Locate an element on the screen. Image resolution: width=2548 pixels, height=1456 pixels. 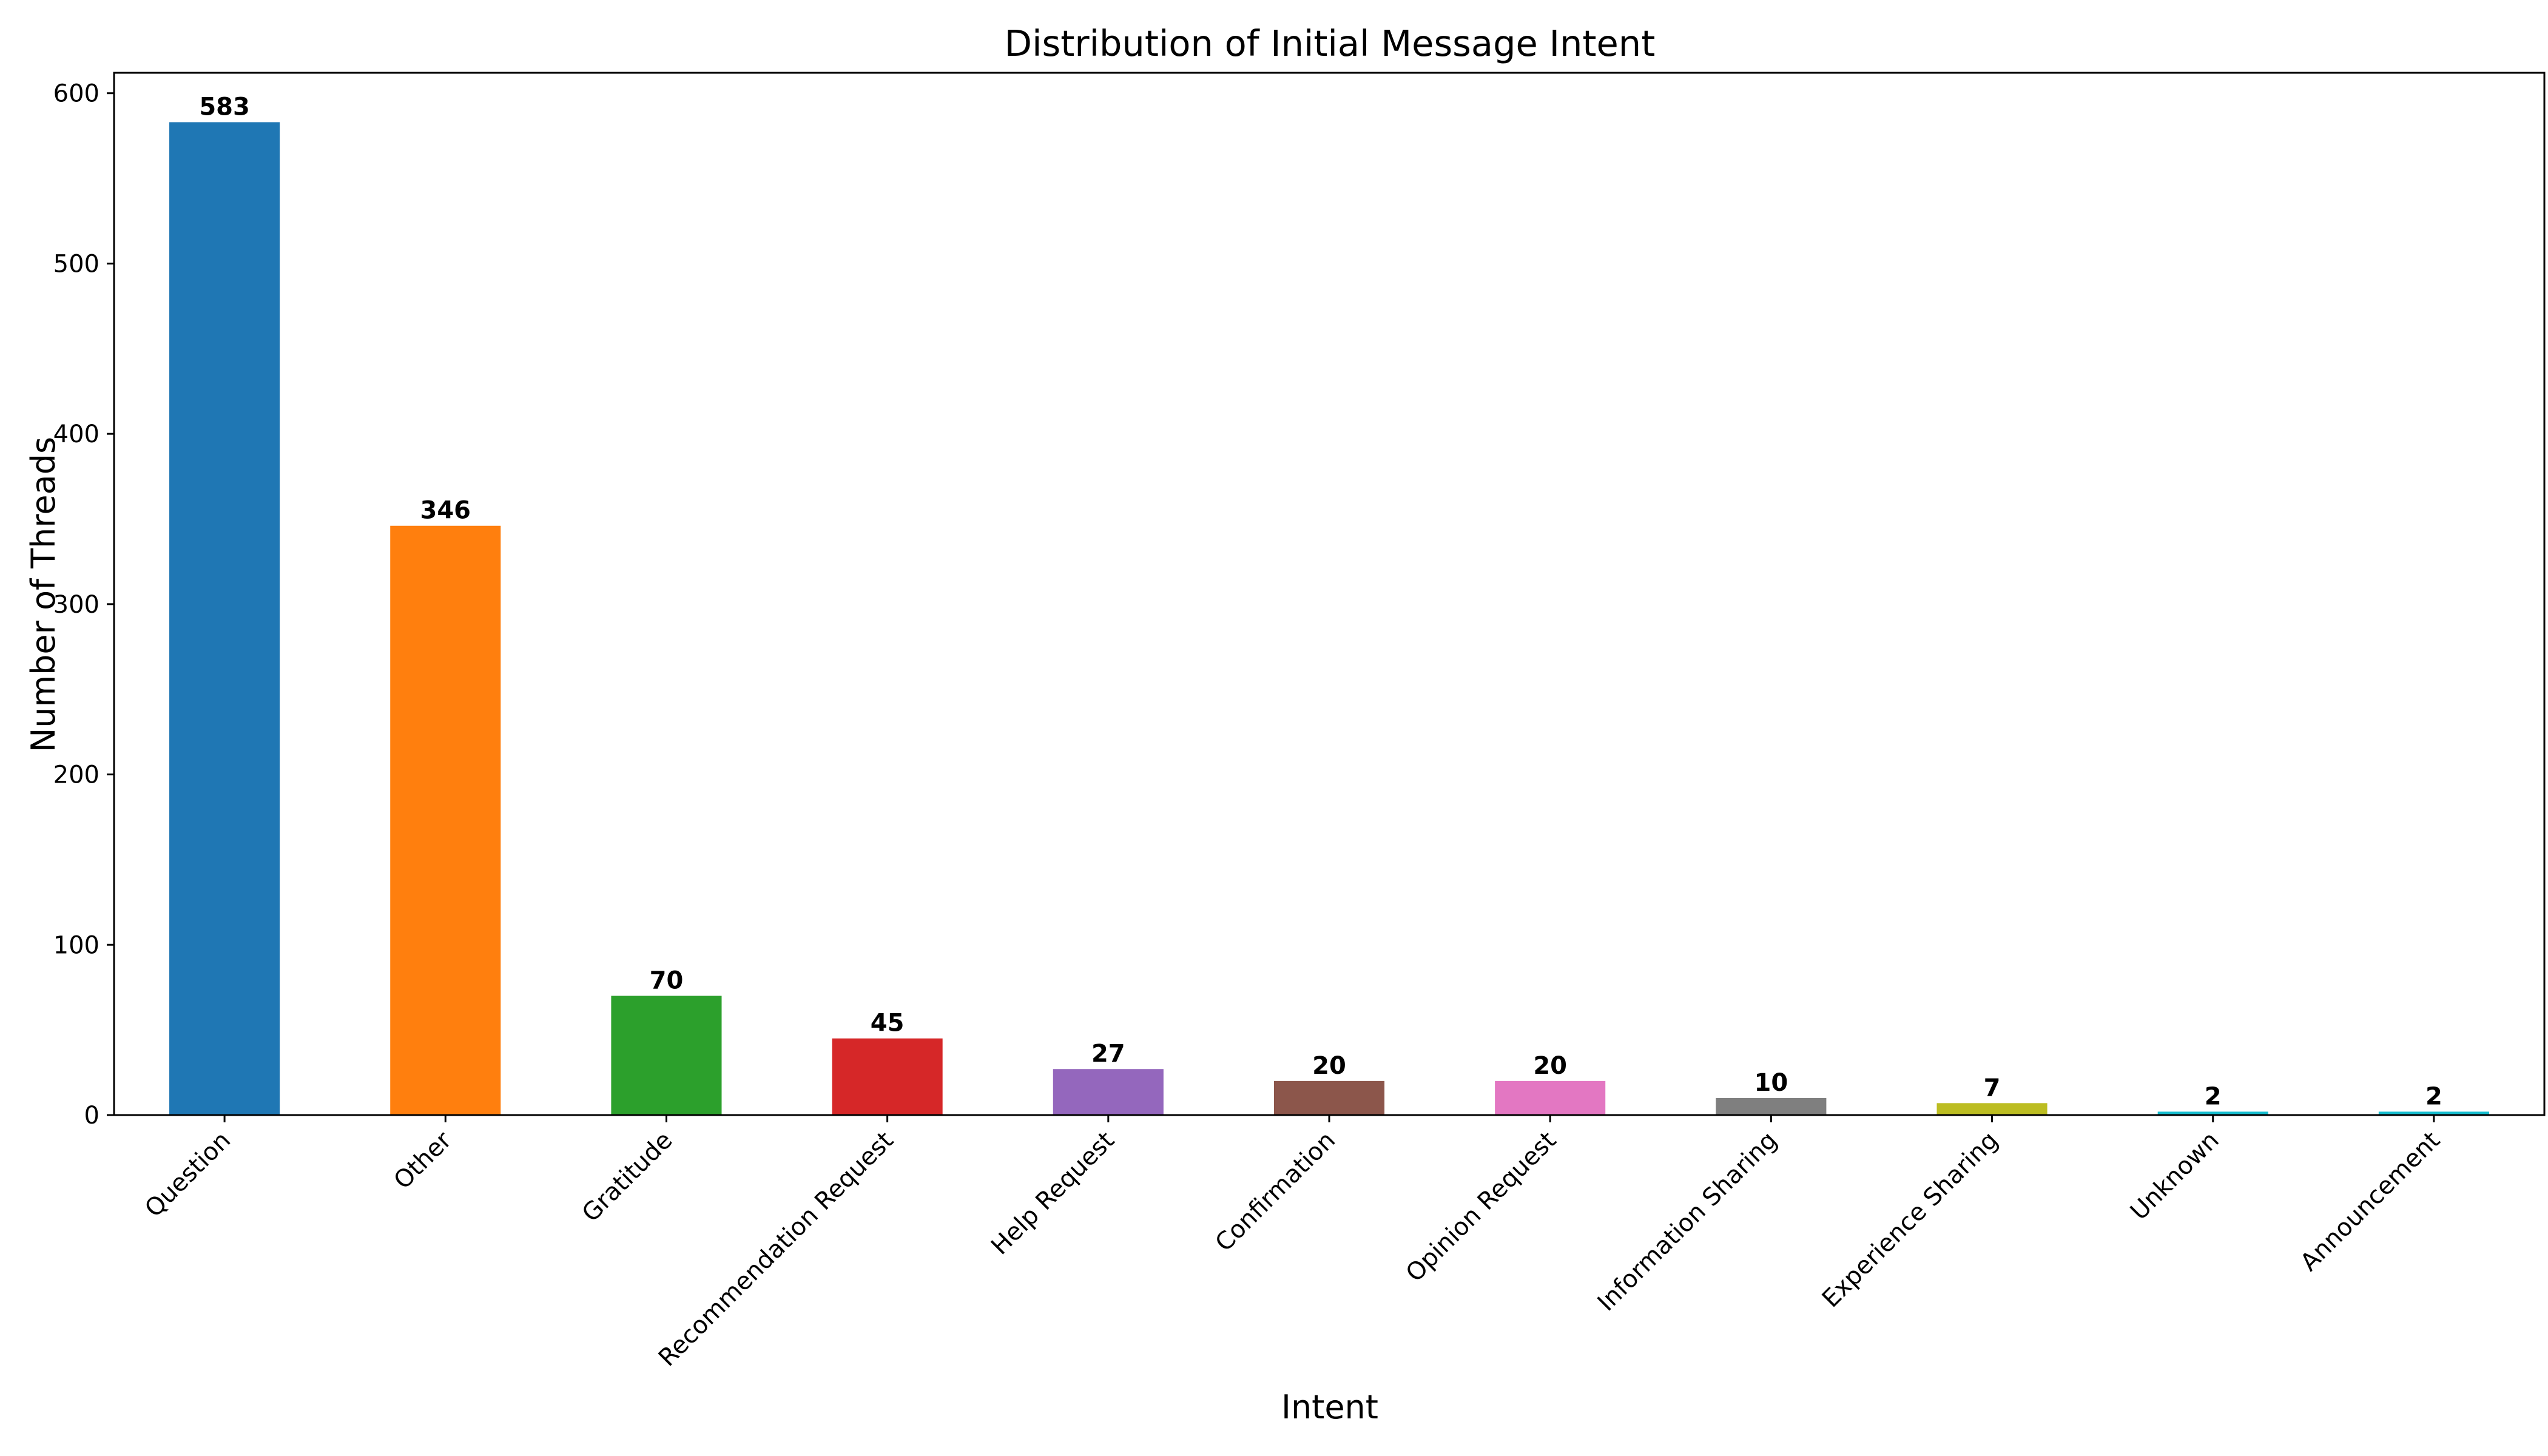
y-tick-label: 600 is located at coordinates (76, 94).